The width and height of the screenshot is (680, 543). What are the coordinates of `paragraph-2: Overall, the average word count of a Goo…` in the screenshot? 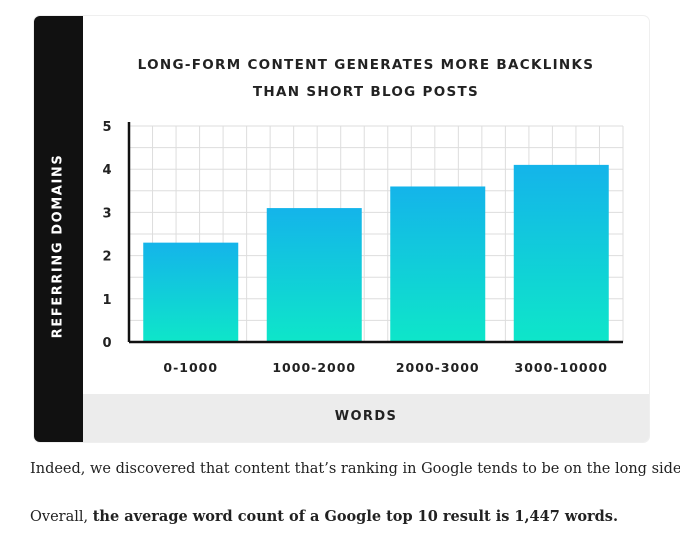 It's located at (324, 516).